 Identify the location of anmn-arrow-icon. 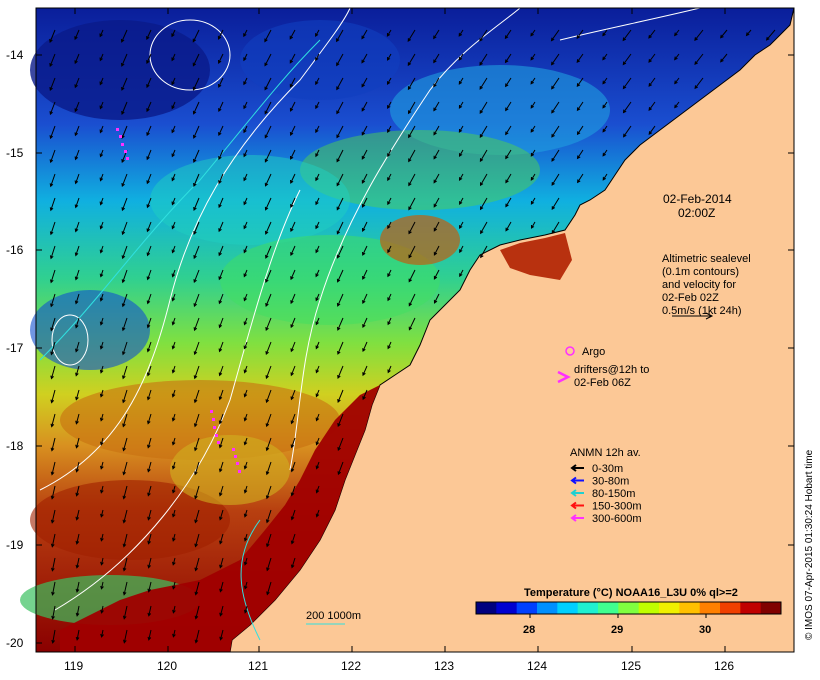
(577, 505).